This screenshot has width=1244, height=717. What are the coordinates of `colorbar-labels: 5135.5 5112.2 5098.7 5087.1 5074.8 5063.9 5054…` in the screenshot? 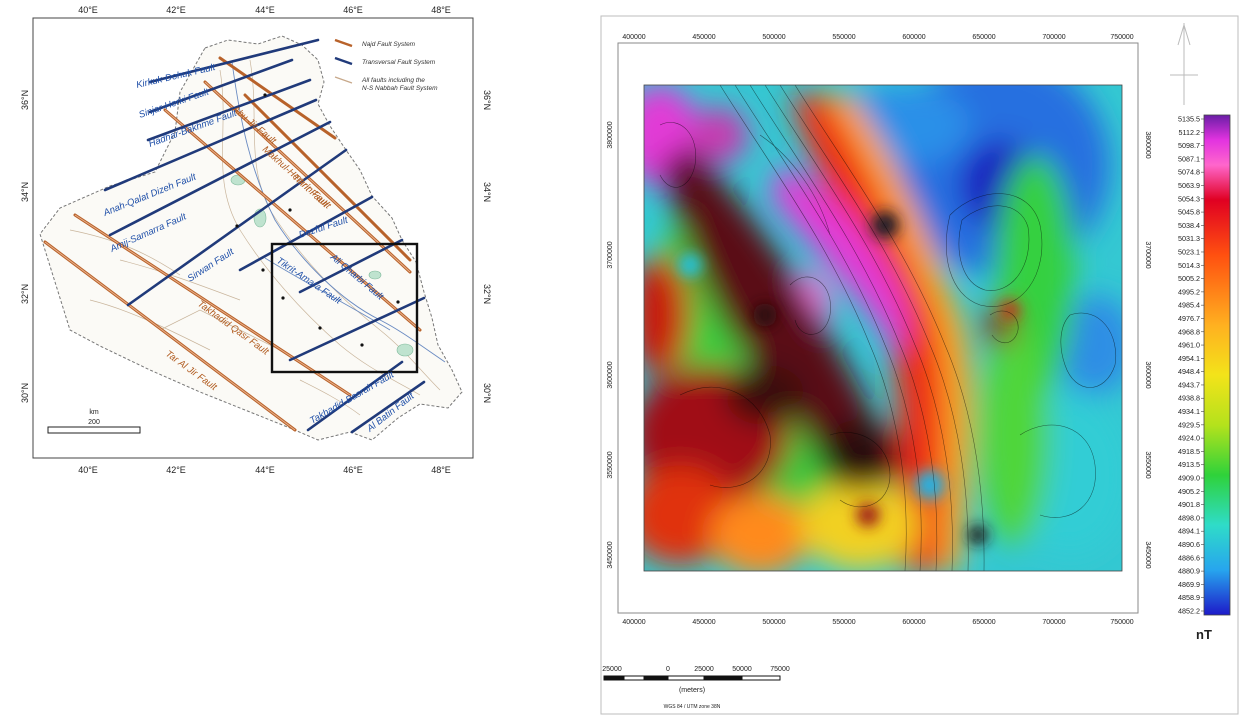 It's located at (1191, 365).